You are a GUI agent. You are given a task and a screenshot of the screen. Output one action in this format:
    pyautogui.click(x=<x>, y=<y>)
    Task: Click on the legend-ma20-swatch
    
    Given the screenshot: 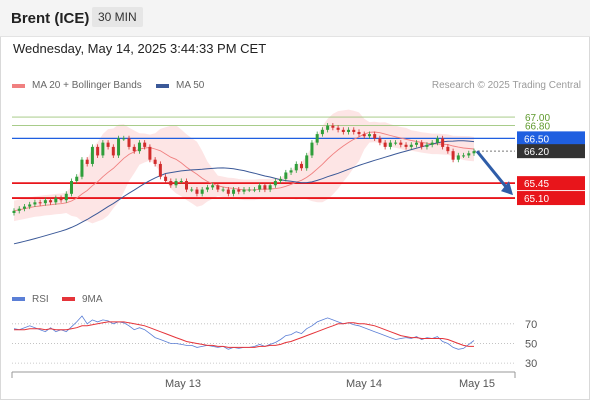 What is the action you would take?
    pyautogui.click(x=18, y=85)
    